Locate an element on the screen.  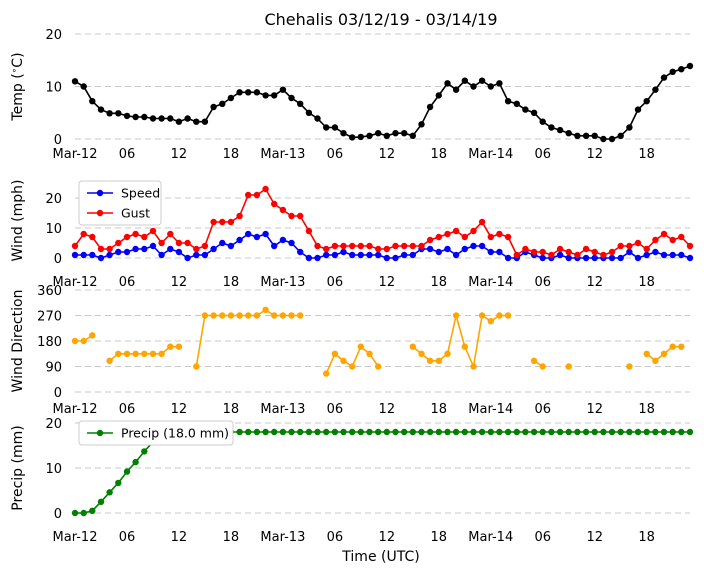
y-axis-label: Precip (mm) is located at coordinates (18, 467).